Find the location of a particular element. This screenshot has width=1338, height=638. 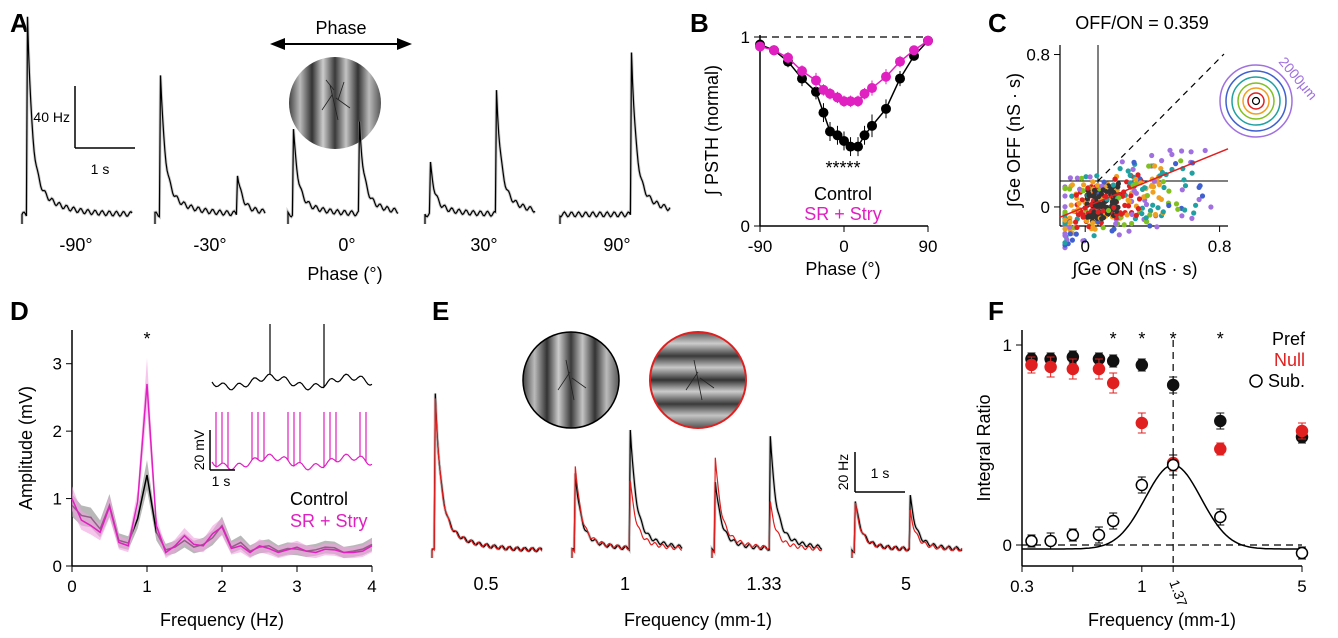

phase-label-5: 90° is located at coordinates (616, 245).